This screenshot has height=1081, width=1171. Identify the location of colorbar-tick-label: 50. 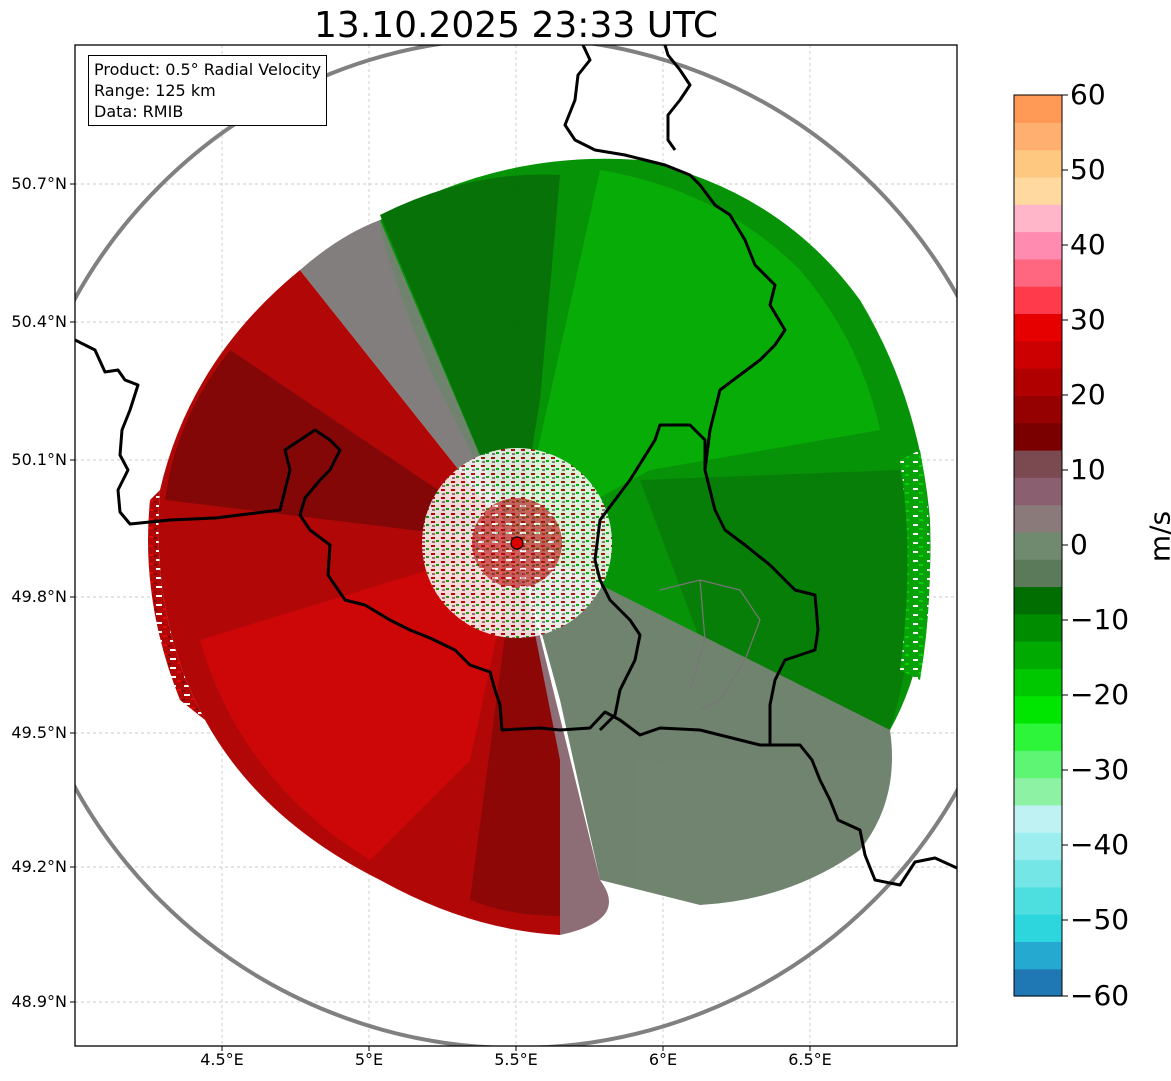
(1088, 169).